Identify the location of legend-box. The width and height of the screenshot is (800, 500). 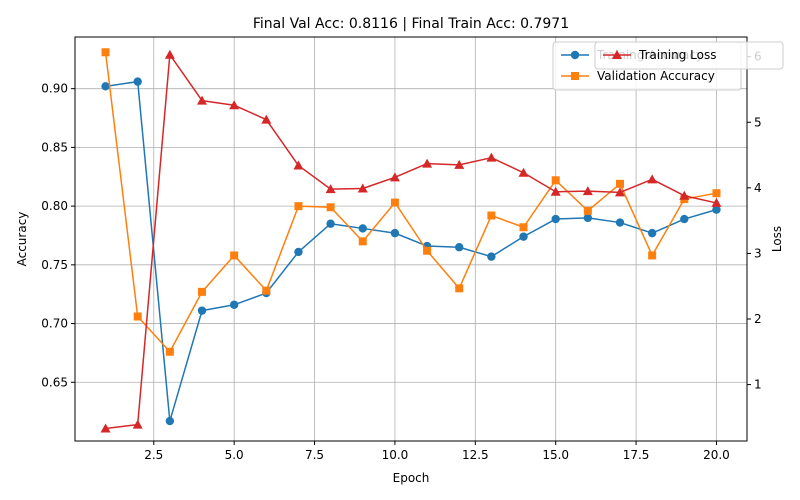
(689, 55).